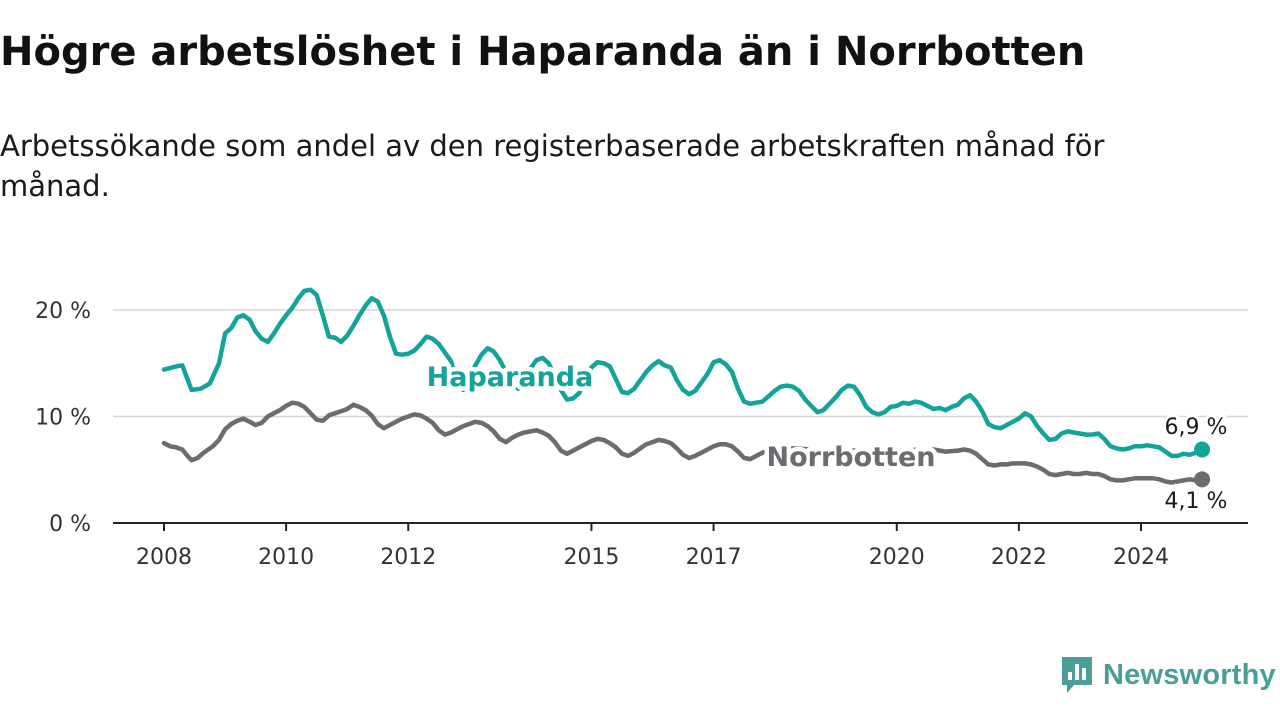  I want to click on x-tick-label: 2022, so click(1019, 557).